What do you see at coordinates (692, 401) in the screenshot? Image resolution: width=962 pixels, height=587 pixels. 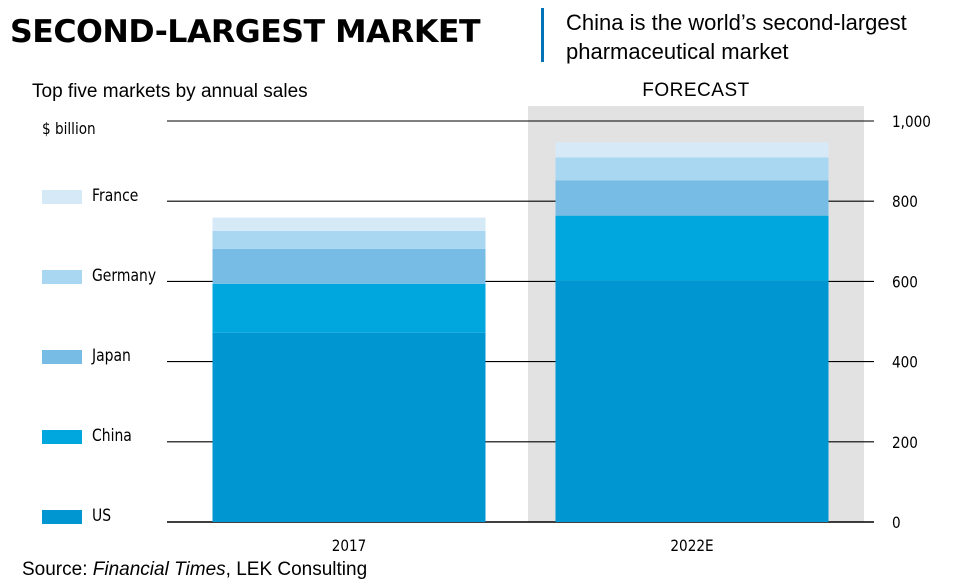 I see `bar-us-2022e` at bounding box center [692, 401].